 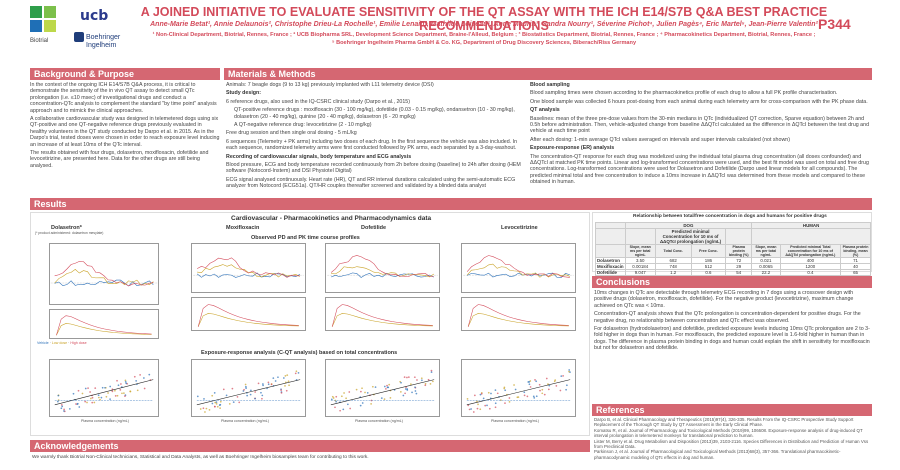 What do you see at coordinates (766, 272) in the screenshot?
I see `table-cell: 22.2` at bounding box center [766, 272].